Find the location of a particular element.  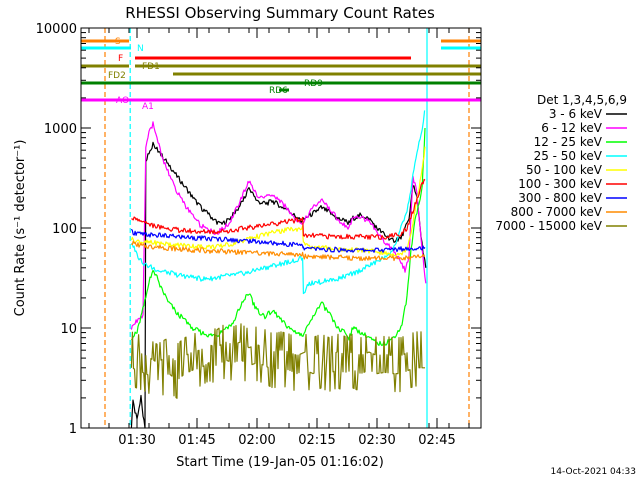

flag-label-s: S is located at coordinates (118, 42).